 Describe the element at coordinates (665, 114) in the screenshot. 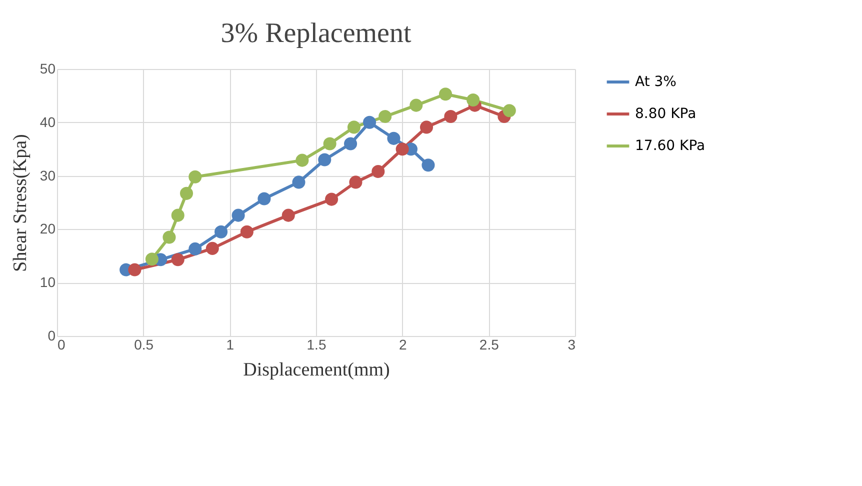

I see `legend-label: 8.80 KPa` at that location.